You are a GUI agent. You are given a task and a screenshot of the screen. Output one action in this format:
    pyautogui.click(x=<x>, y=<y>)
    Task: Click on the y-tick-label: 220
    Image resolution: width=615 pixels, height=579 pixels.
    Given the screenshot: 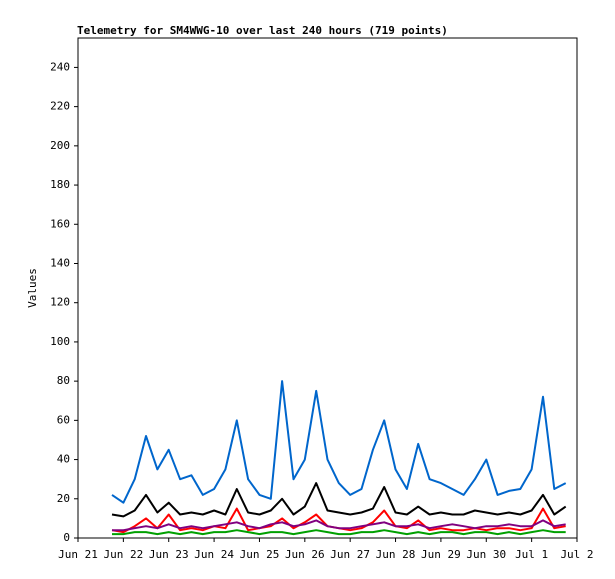 What is the action you would take?
    pyautogui.click(x=60, y=106)
    